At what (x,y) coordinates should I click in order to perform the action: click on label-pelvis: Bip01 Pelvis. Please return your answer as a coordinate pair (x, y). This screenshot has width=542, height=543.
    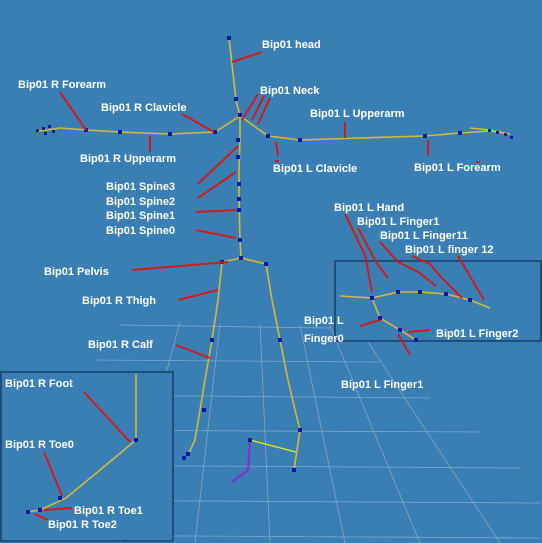
    Looking at the image, I should click on (76, 272).